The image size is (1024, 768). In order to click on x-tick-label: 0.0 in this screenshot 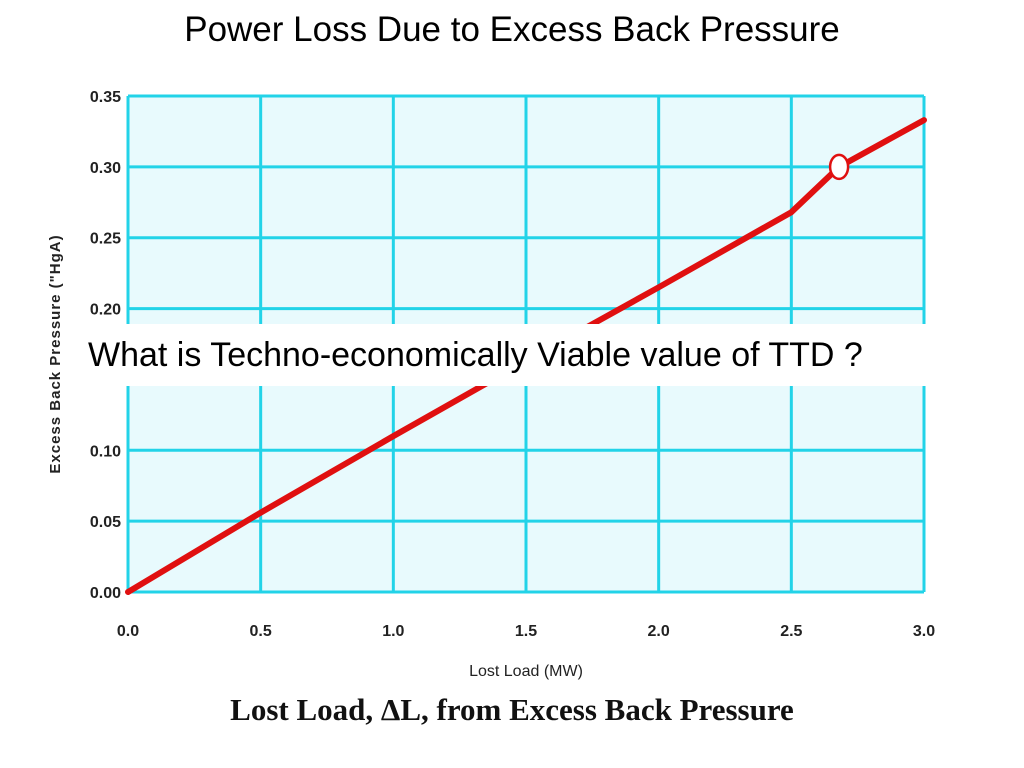, I will do `click(128, 631)`.